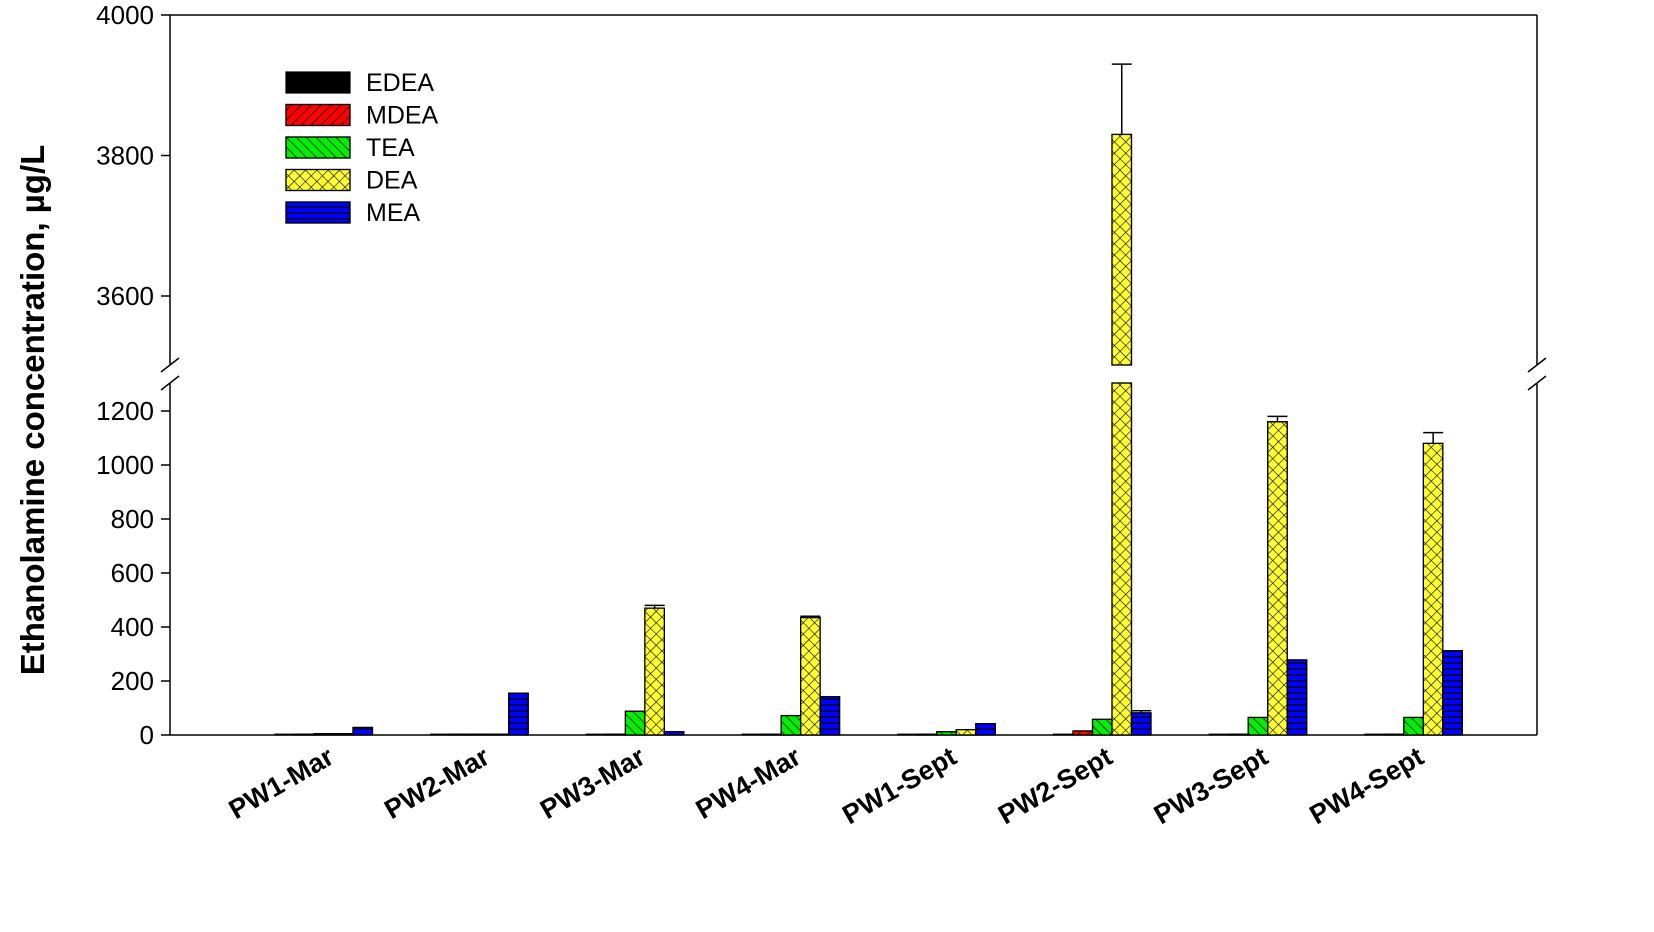 This screenshot has width=1654, height=932. What do you see at coordinates (132, 519) in the screenshot?
I see `y-tick-label: 800` at bounding box center [132, 519].